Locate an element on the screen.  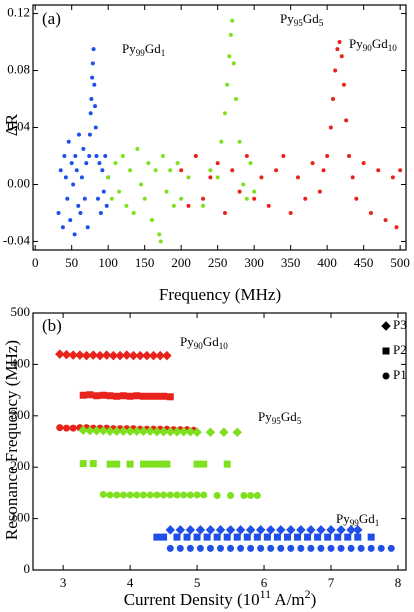
text-part: 95 is located at coordinates (299, 23).